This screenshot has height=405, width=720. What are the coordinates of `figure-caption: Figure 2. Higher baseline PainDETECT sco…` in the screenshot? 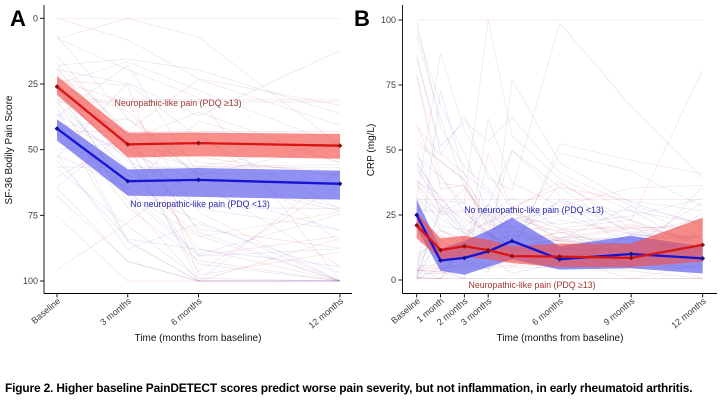 It's located at (349, 388).